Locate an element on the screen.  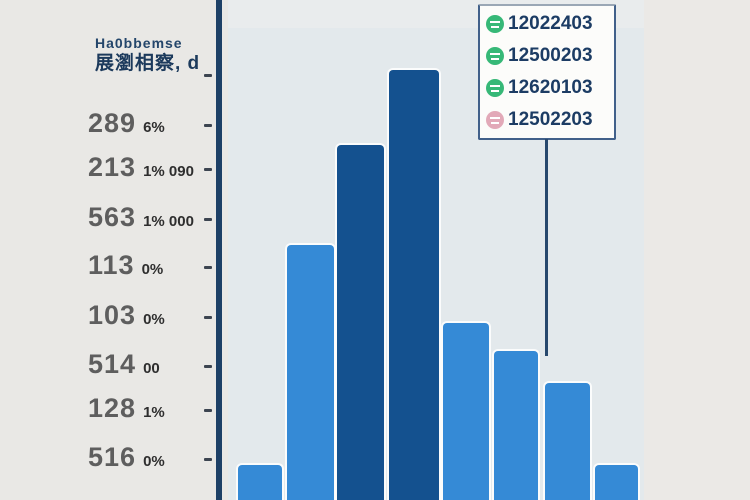
y-axis-label-number: 514 is located at coordinates (112, 364).